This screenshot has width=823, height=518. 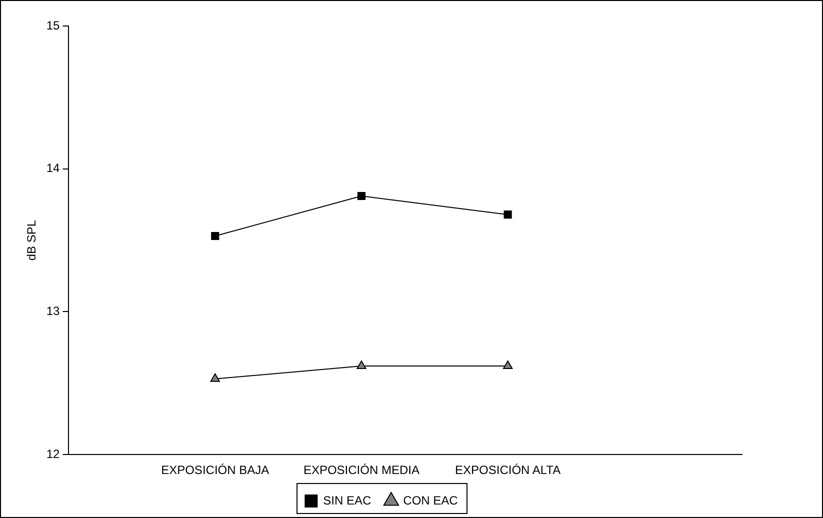 I want to click on y-tick-label: 12, so click(x=53, y=453).